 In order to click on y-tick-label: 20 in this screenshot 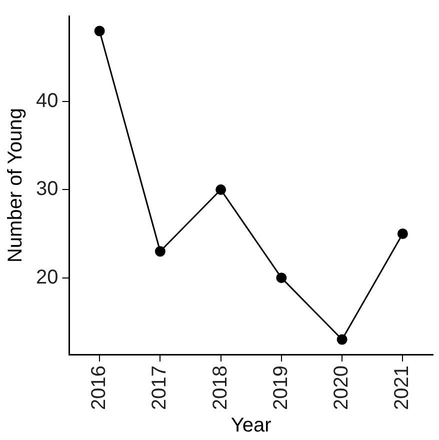, I will do `click(47, 277)`.